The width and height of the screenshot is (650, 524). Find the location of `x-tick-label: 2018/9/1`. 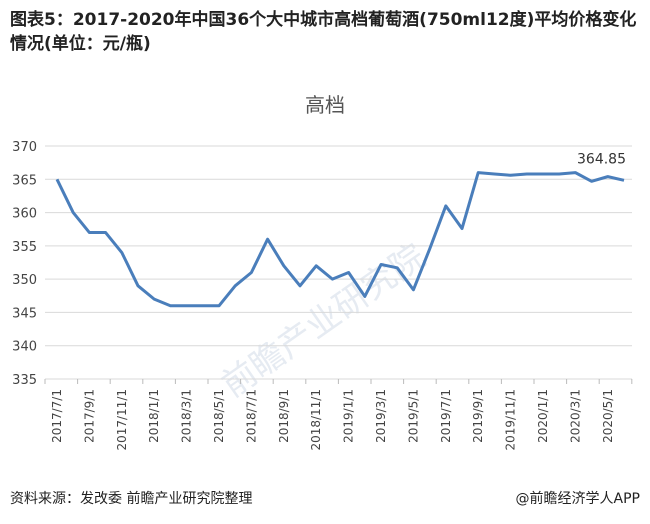

x-tick-label: 2018/9/1 is located at coordinates (284, 416).